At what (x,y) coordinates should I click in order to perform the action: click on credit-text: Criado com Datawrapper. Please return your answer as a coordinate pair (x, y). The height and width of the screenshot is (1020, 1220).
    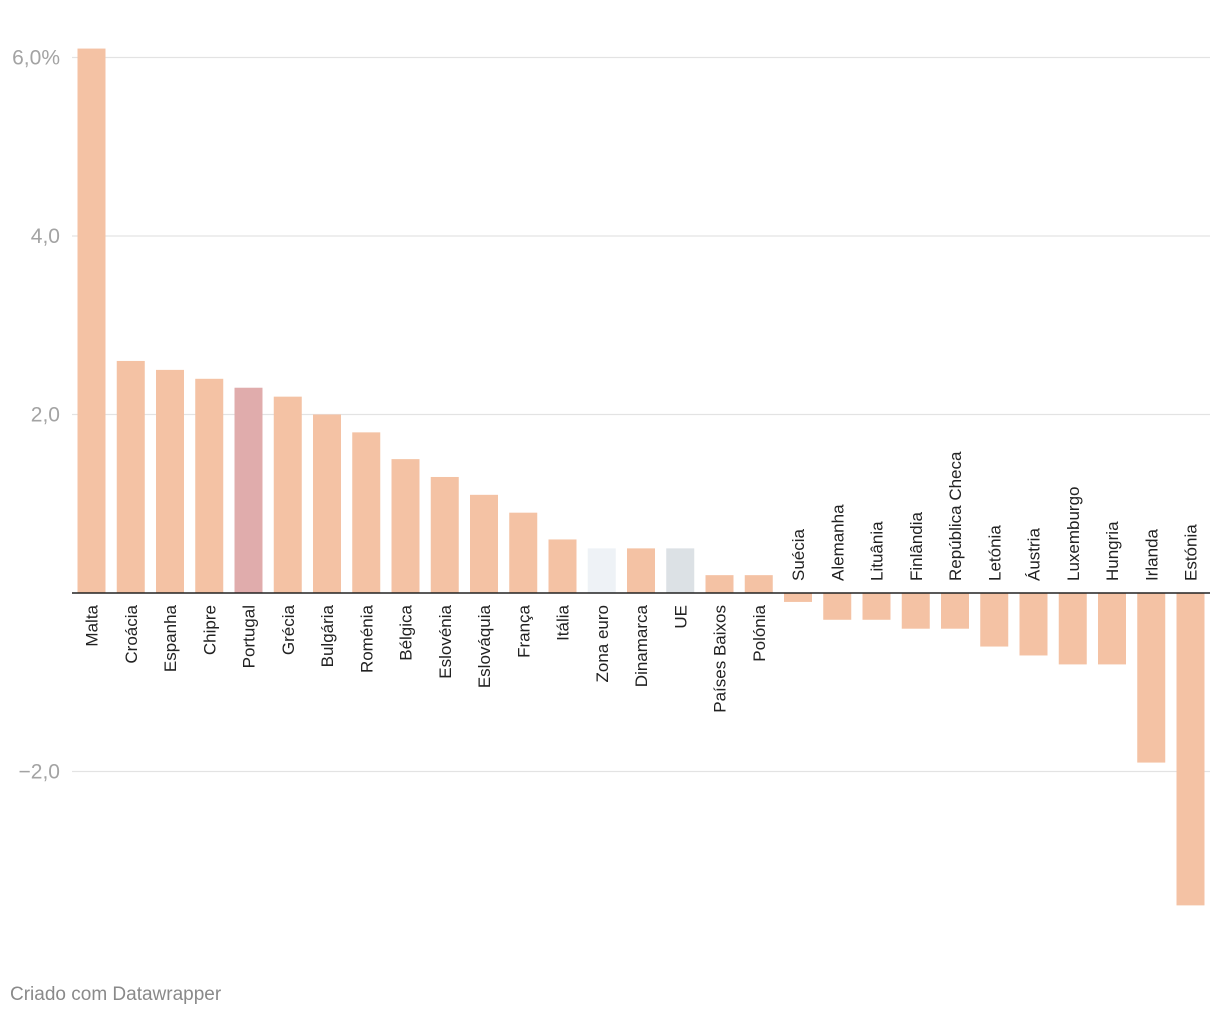
    Looking at the image, I should click on (116, 994).